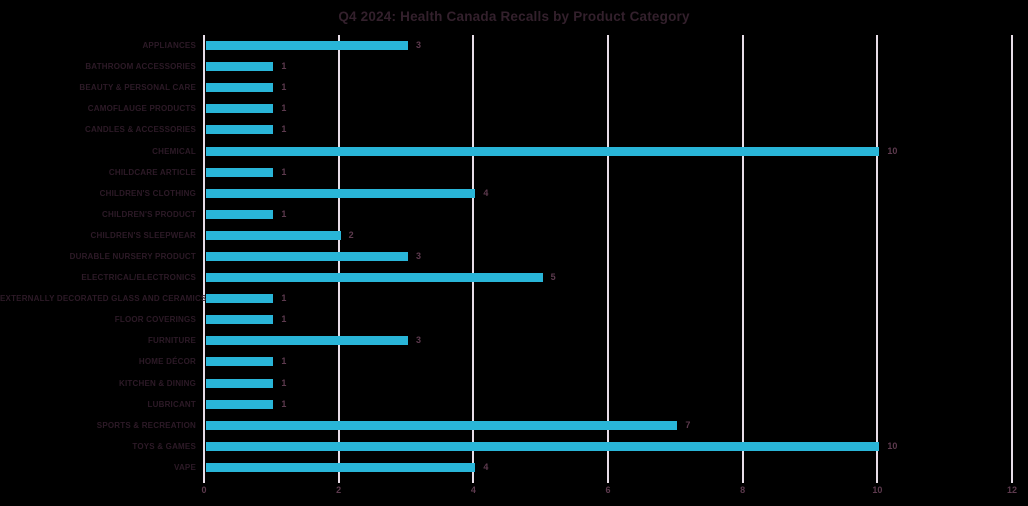 The image size is (1028, 506). Describe the element at coordinates (171, 341) in the screenshot. I see `category-label: FURNITURE` at that location.